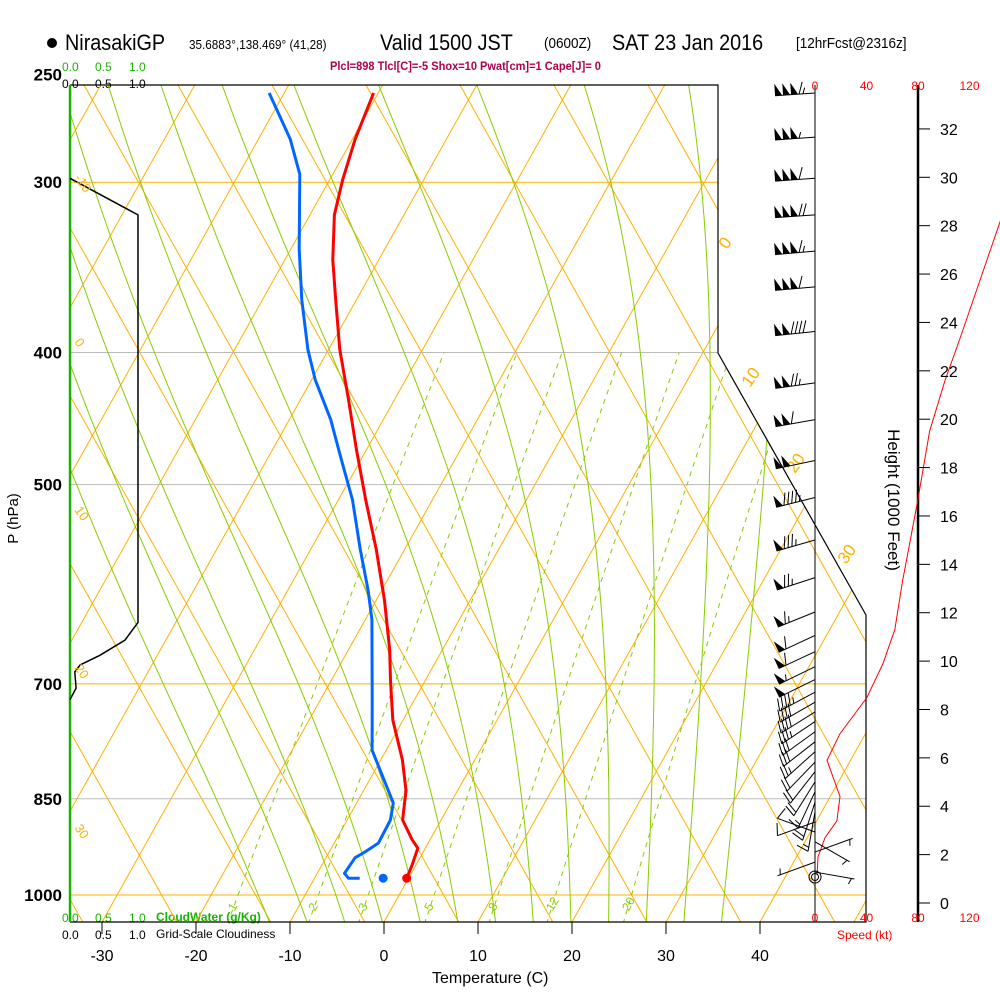 Image resolution: width=1000 pixels, height=1000 pixels. Describe the element at coordinates (814, 483) in the screenshot. I see `wind-barbs` at that location.